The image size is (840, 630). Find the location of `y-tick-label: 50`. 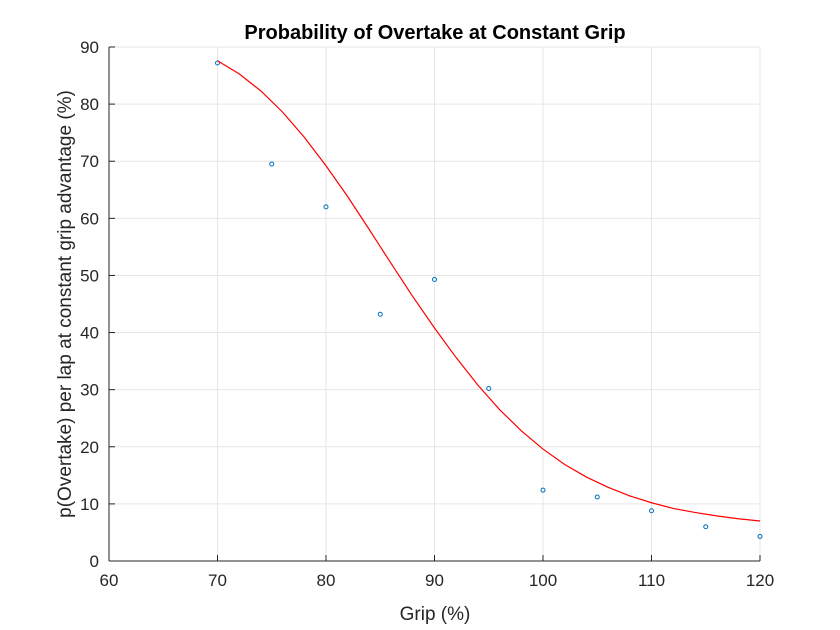

y-tick-label: 50 is located at coordinates (89, 275).